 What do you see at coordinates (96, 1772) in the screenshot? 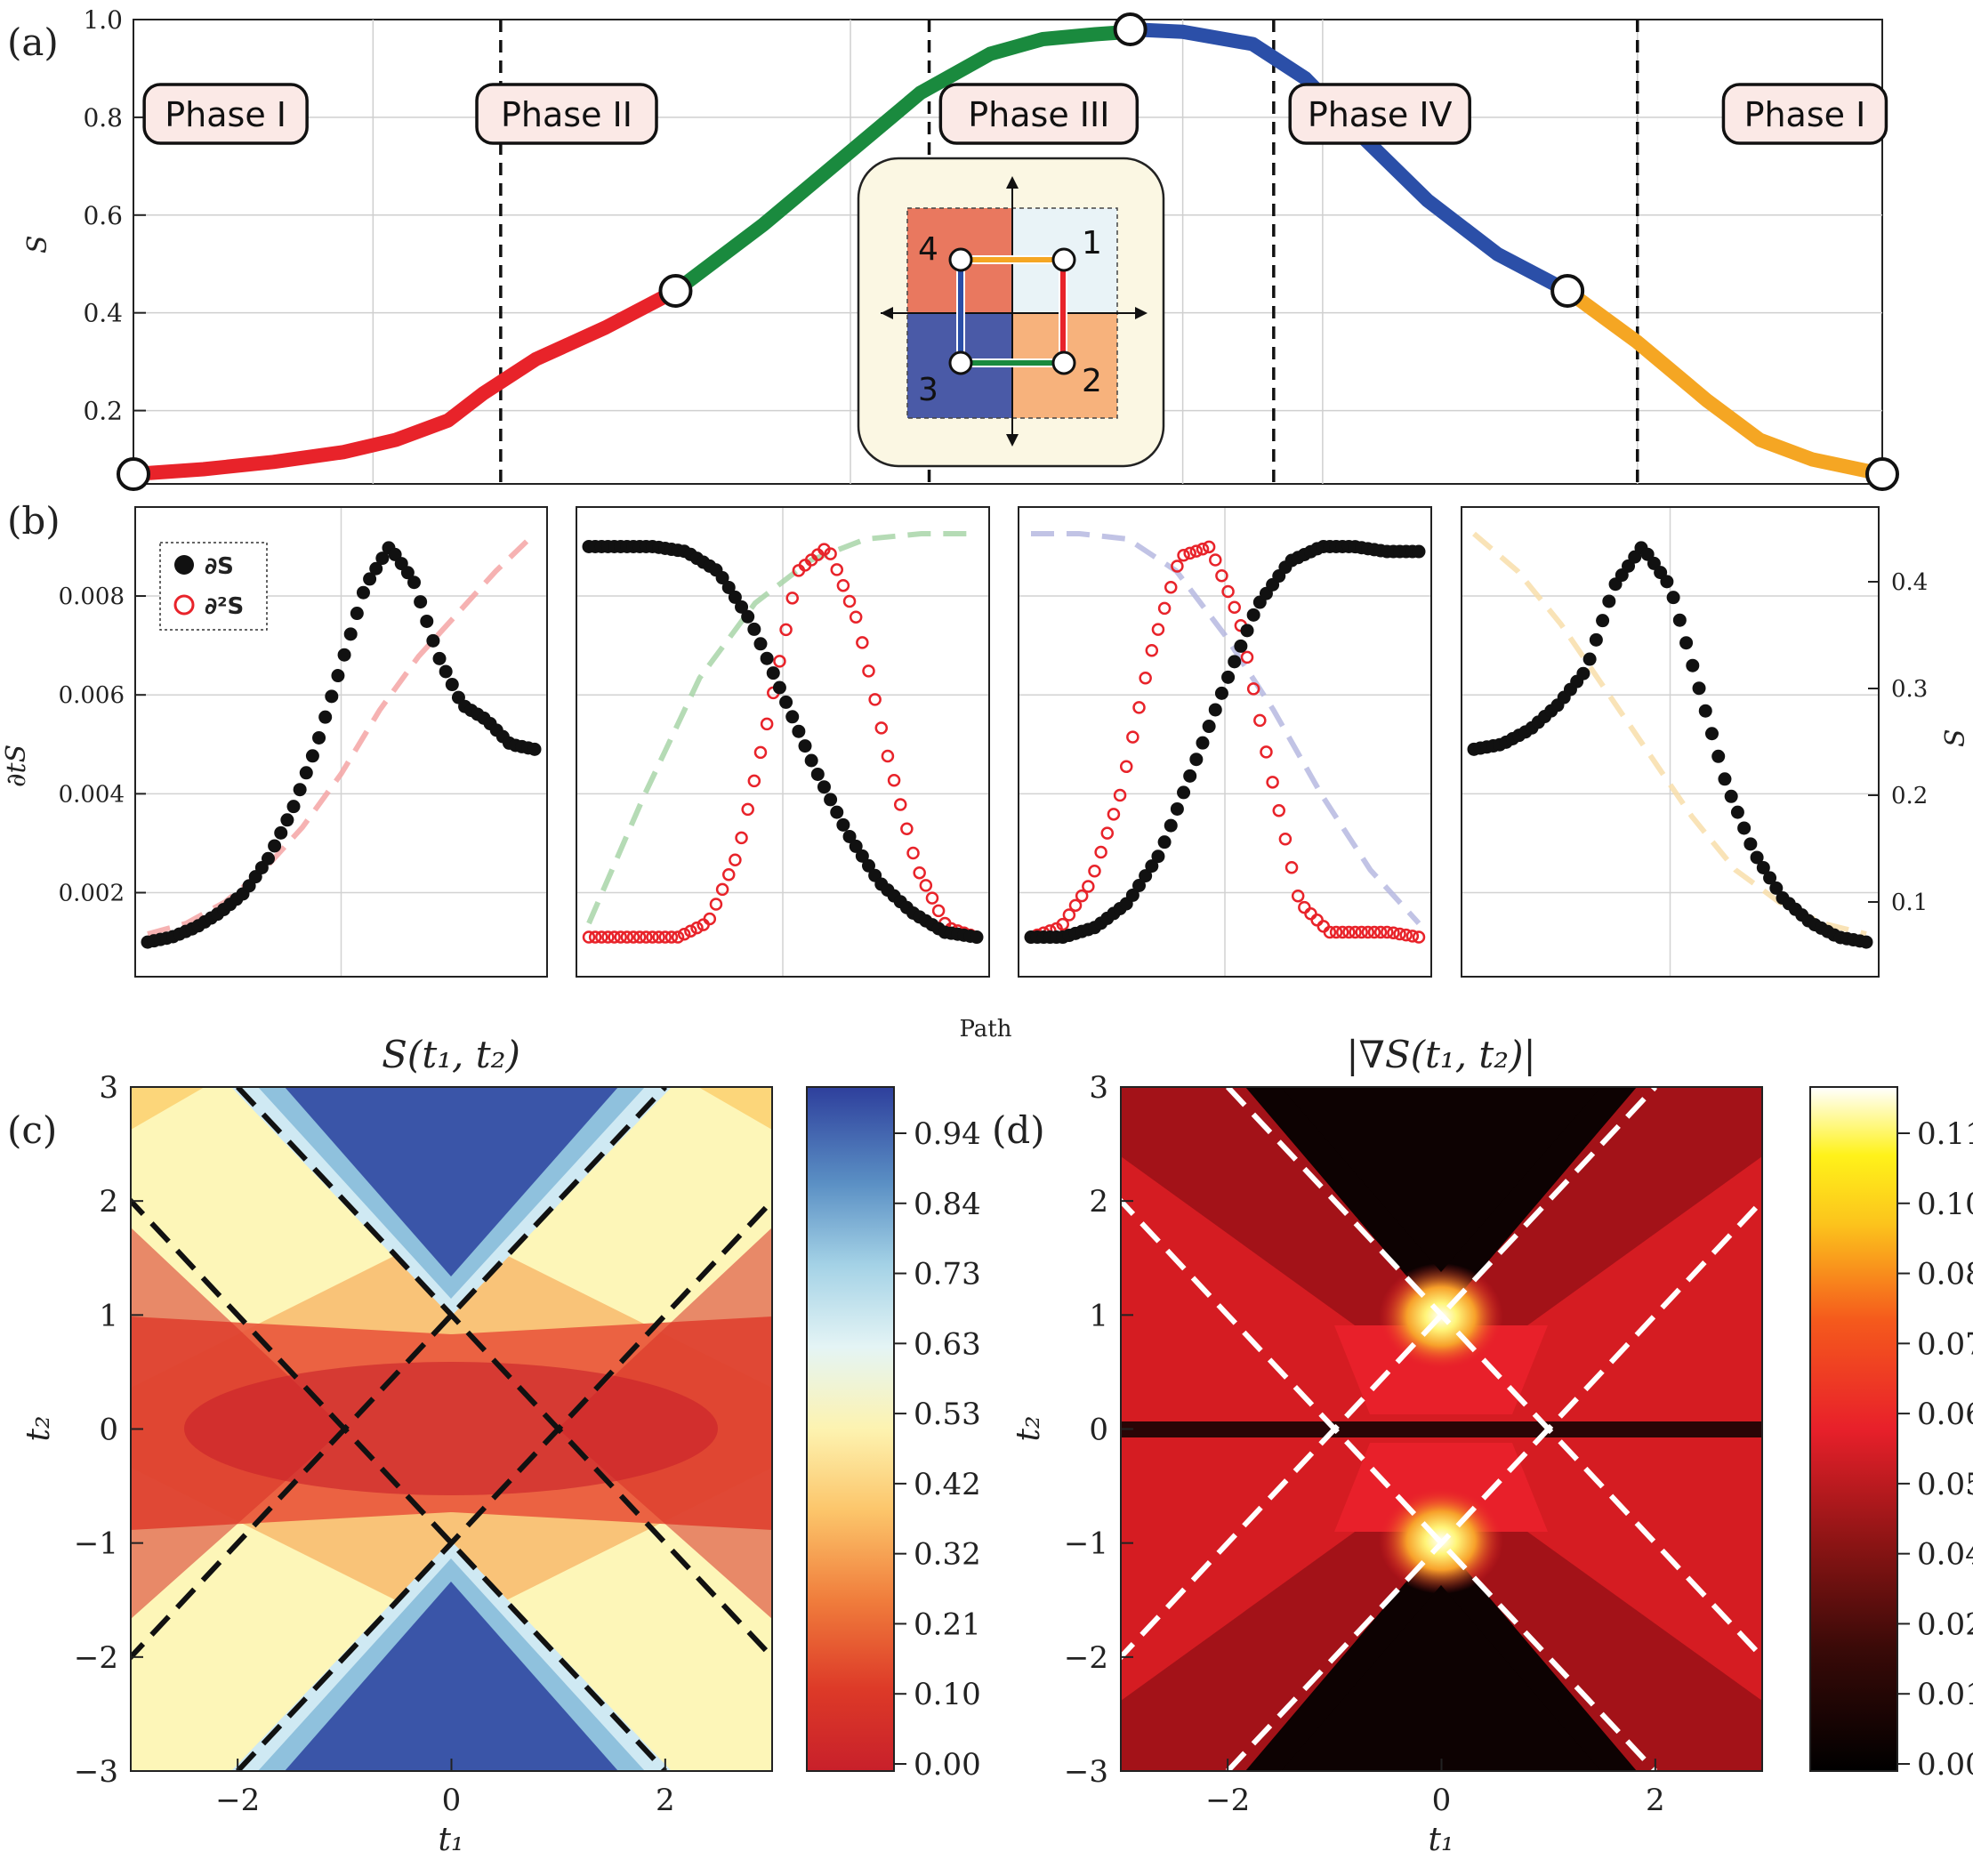
I see `ytick-label: −3` at bounding box center [96, 1772].